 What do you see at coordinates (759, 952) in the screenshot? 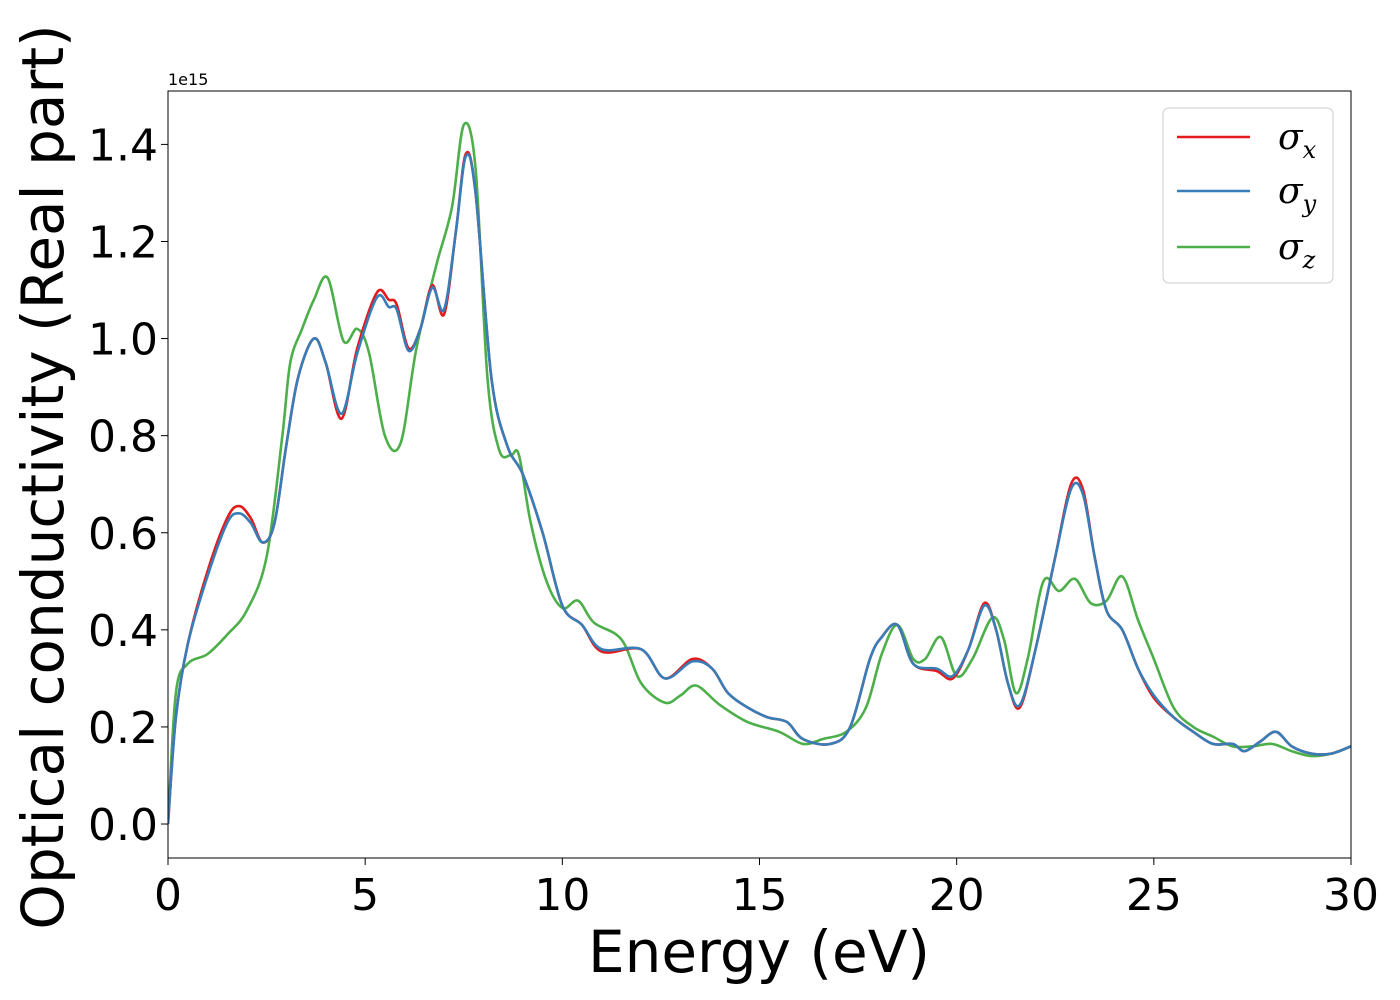
I see `x-axis-title: Energy (eV)` at bounding box center [759, 952].